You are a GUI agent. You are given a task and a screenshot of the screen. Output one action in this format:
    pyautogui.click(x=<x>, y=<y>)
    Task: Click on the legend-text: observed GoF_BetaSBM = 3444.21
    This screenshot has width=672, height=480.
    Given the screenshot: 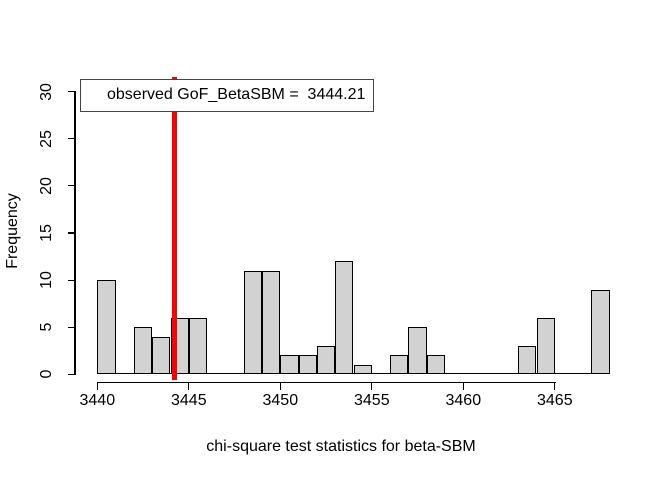 What is the action you would take?
    pyautogui.click(x=236, y=94)
    